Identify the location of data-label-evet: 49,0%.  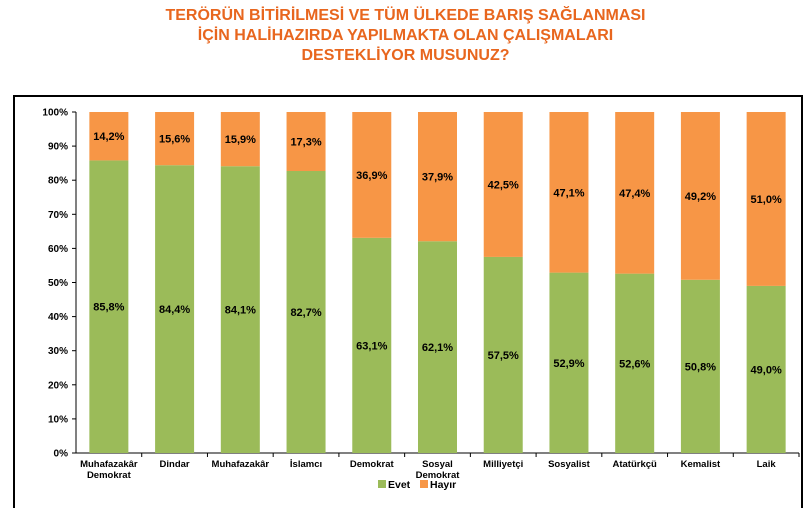
(766, 370).